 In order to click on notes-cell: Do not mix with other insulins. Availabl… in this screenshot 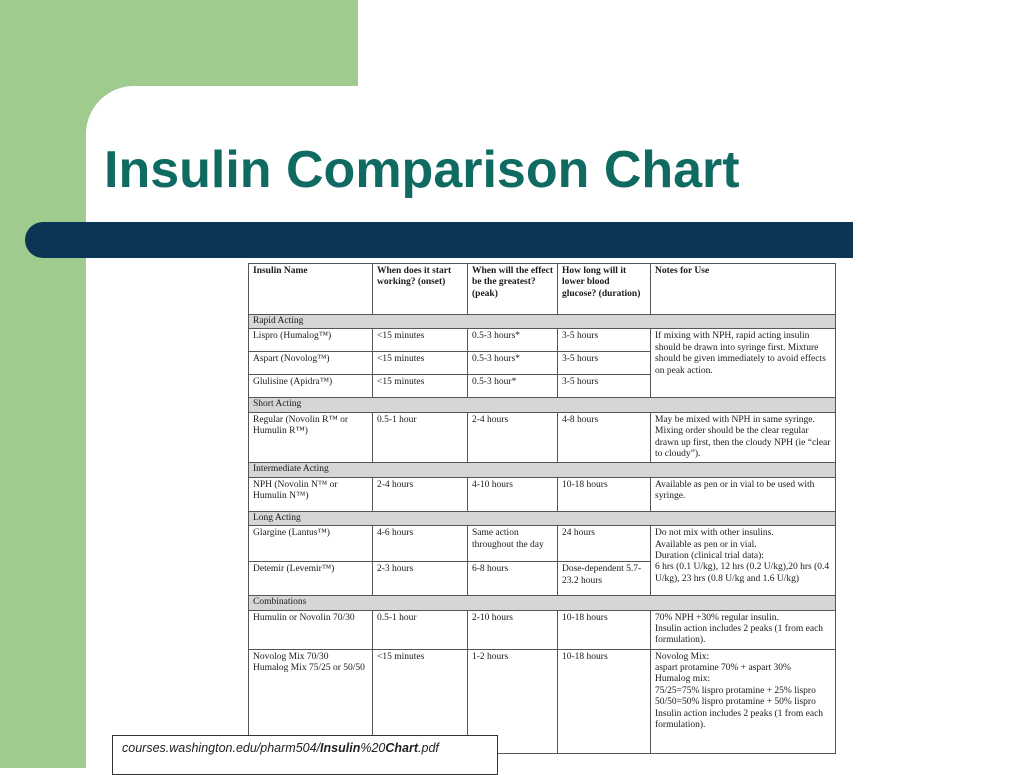, I will do `click(743, 561)`.